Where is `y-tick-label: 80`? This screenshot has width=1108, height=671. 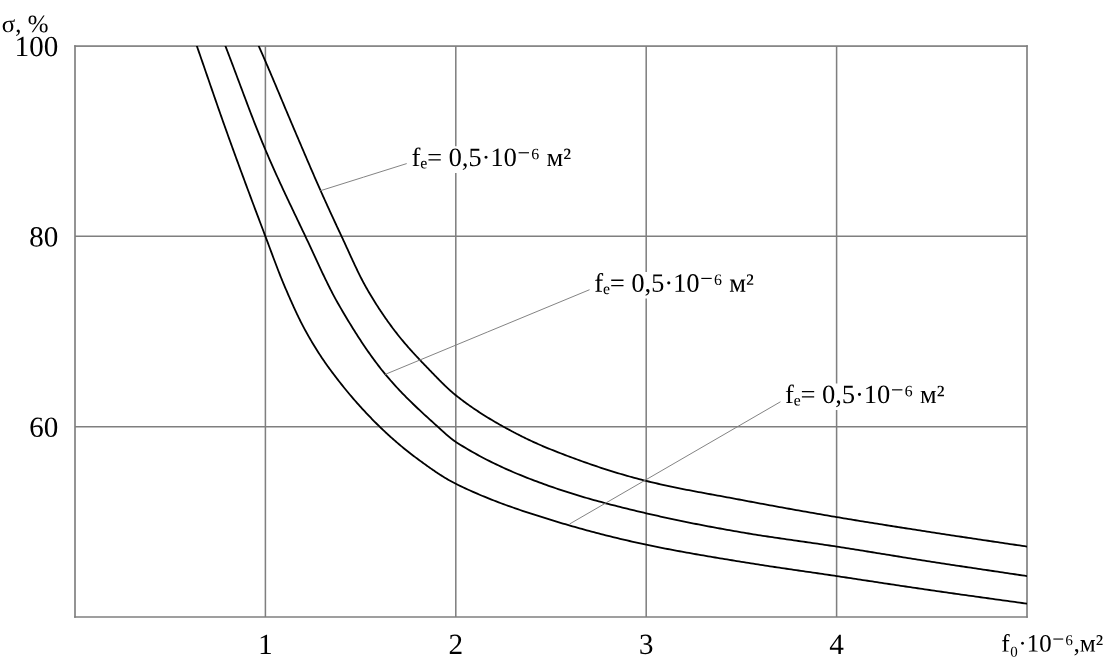 y-tick-label: 80 is located at coordinates (44, 237).